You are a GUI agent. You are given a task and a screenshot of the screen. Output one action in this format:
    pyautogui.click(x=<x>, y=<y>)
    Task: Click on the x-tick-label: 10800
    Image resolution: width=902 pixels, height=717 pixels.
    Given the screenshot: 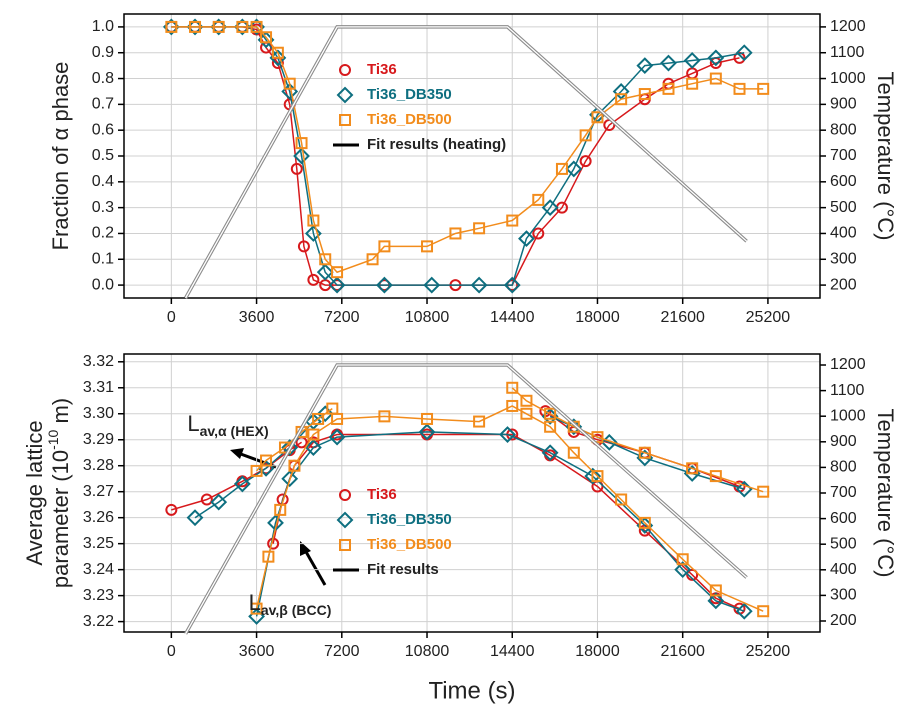 What is the action you would take?
    pyautogui.click(x=427, y=317)
    